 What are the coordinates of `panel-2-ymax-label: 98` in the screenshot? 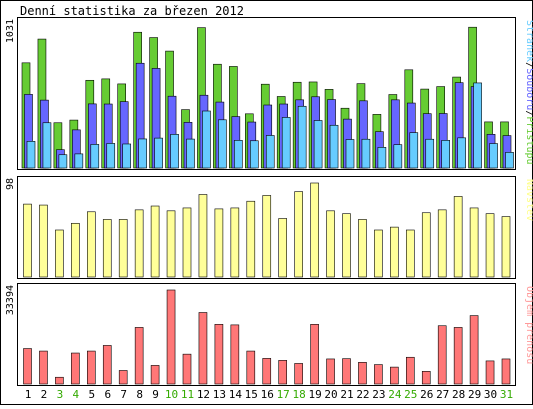 It's located at (10, 184).